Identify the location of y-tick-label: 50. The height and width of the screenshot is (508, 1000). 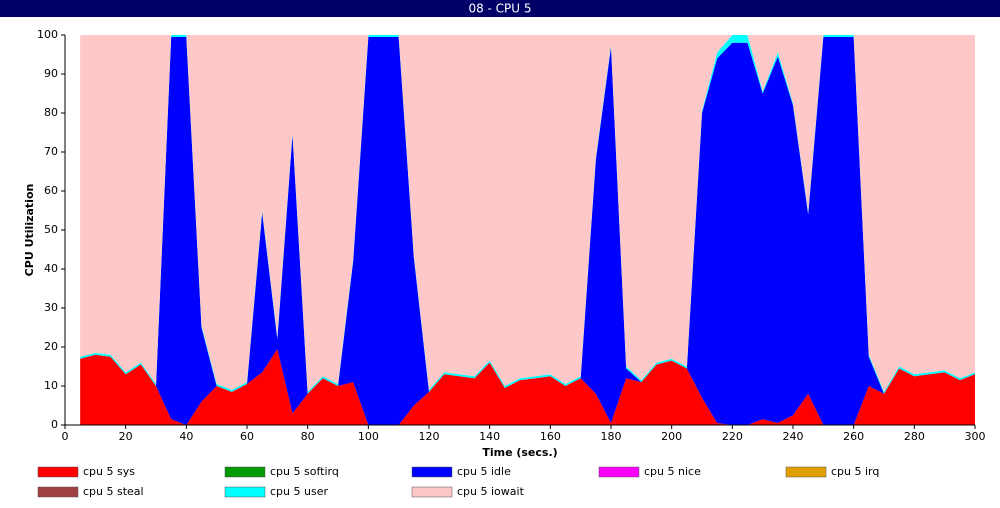
(51, 229).